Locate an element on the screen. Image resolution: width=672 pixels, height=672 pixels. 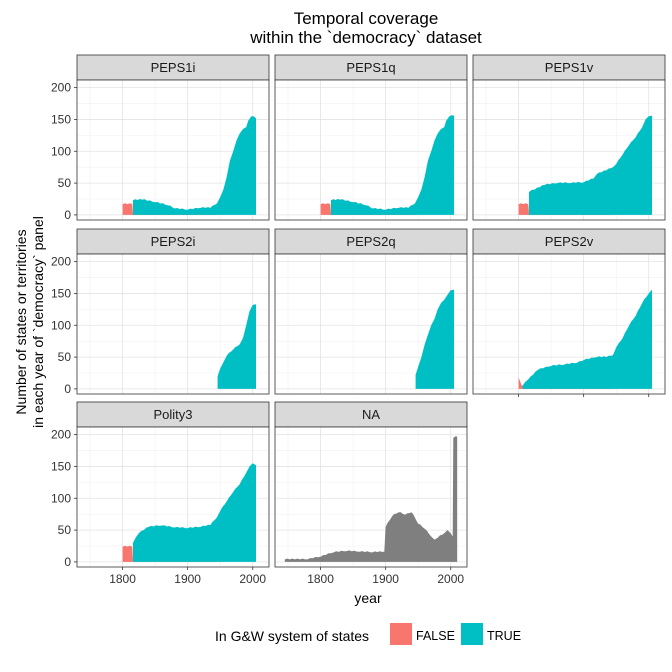
facet-strip-peps1v is located at coordinates (569, 67).